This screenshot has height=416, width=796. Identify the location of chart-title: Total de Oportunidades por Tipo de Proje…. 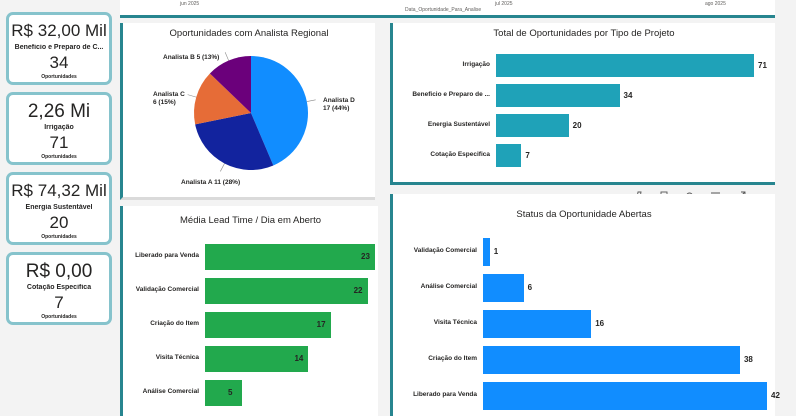
(584, 33).